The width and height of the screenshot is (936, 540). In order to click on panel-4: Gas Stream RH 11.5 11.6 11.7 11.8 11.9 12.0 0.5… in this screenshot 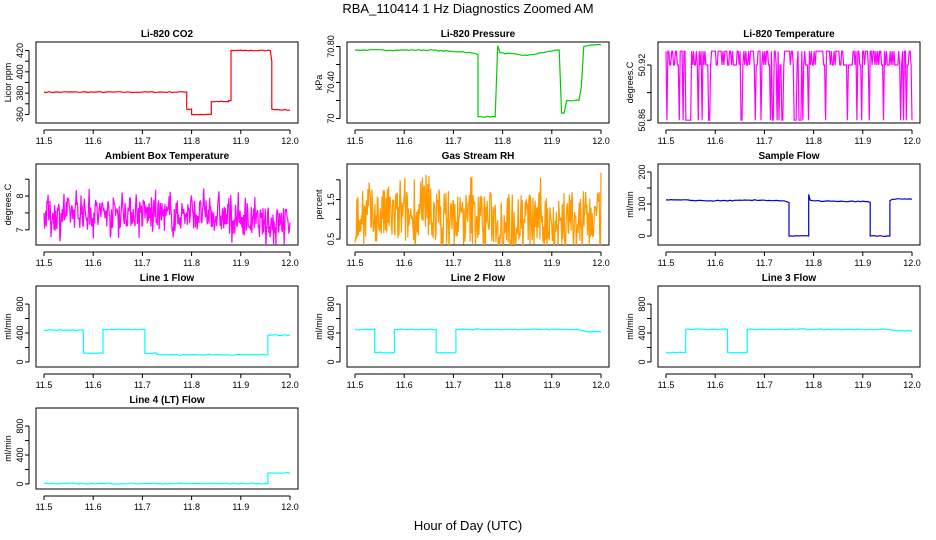, I will do `click(462, 209)`.